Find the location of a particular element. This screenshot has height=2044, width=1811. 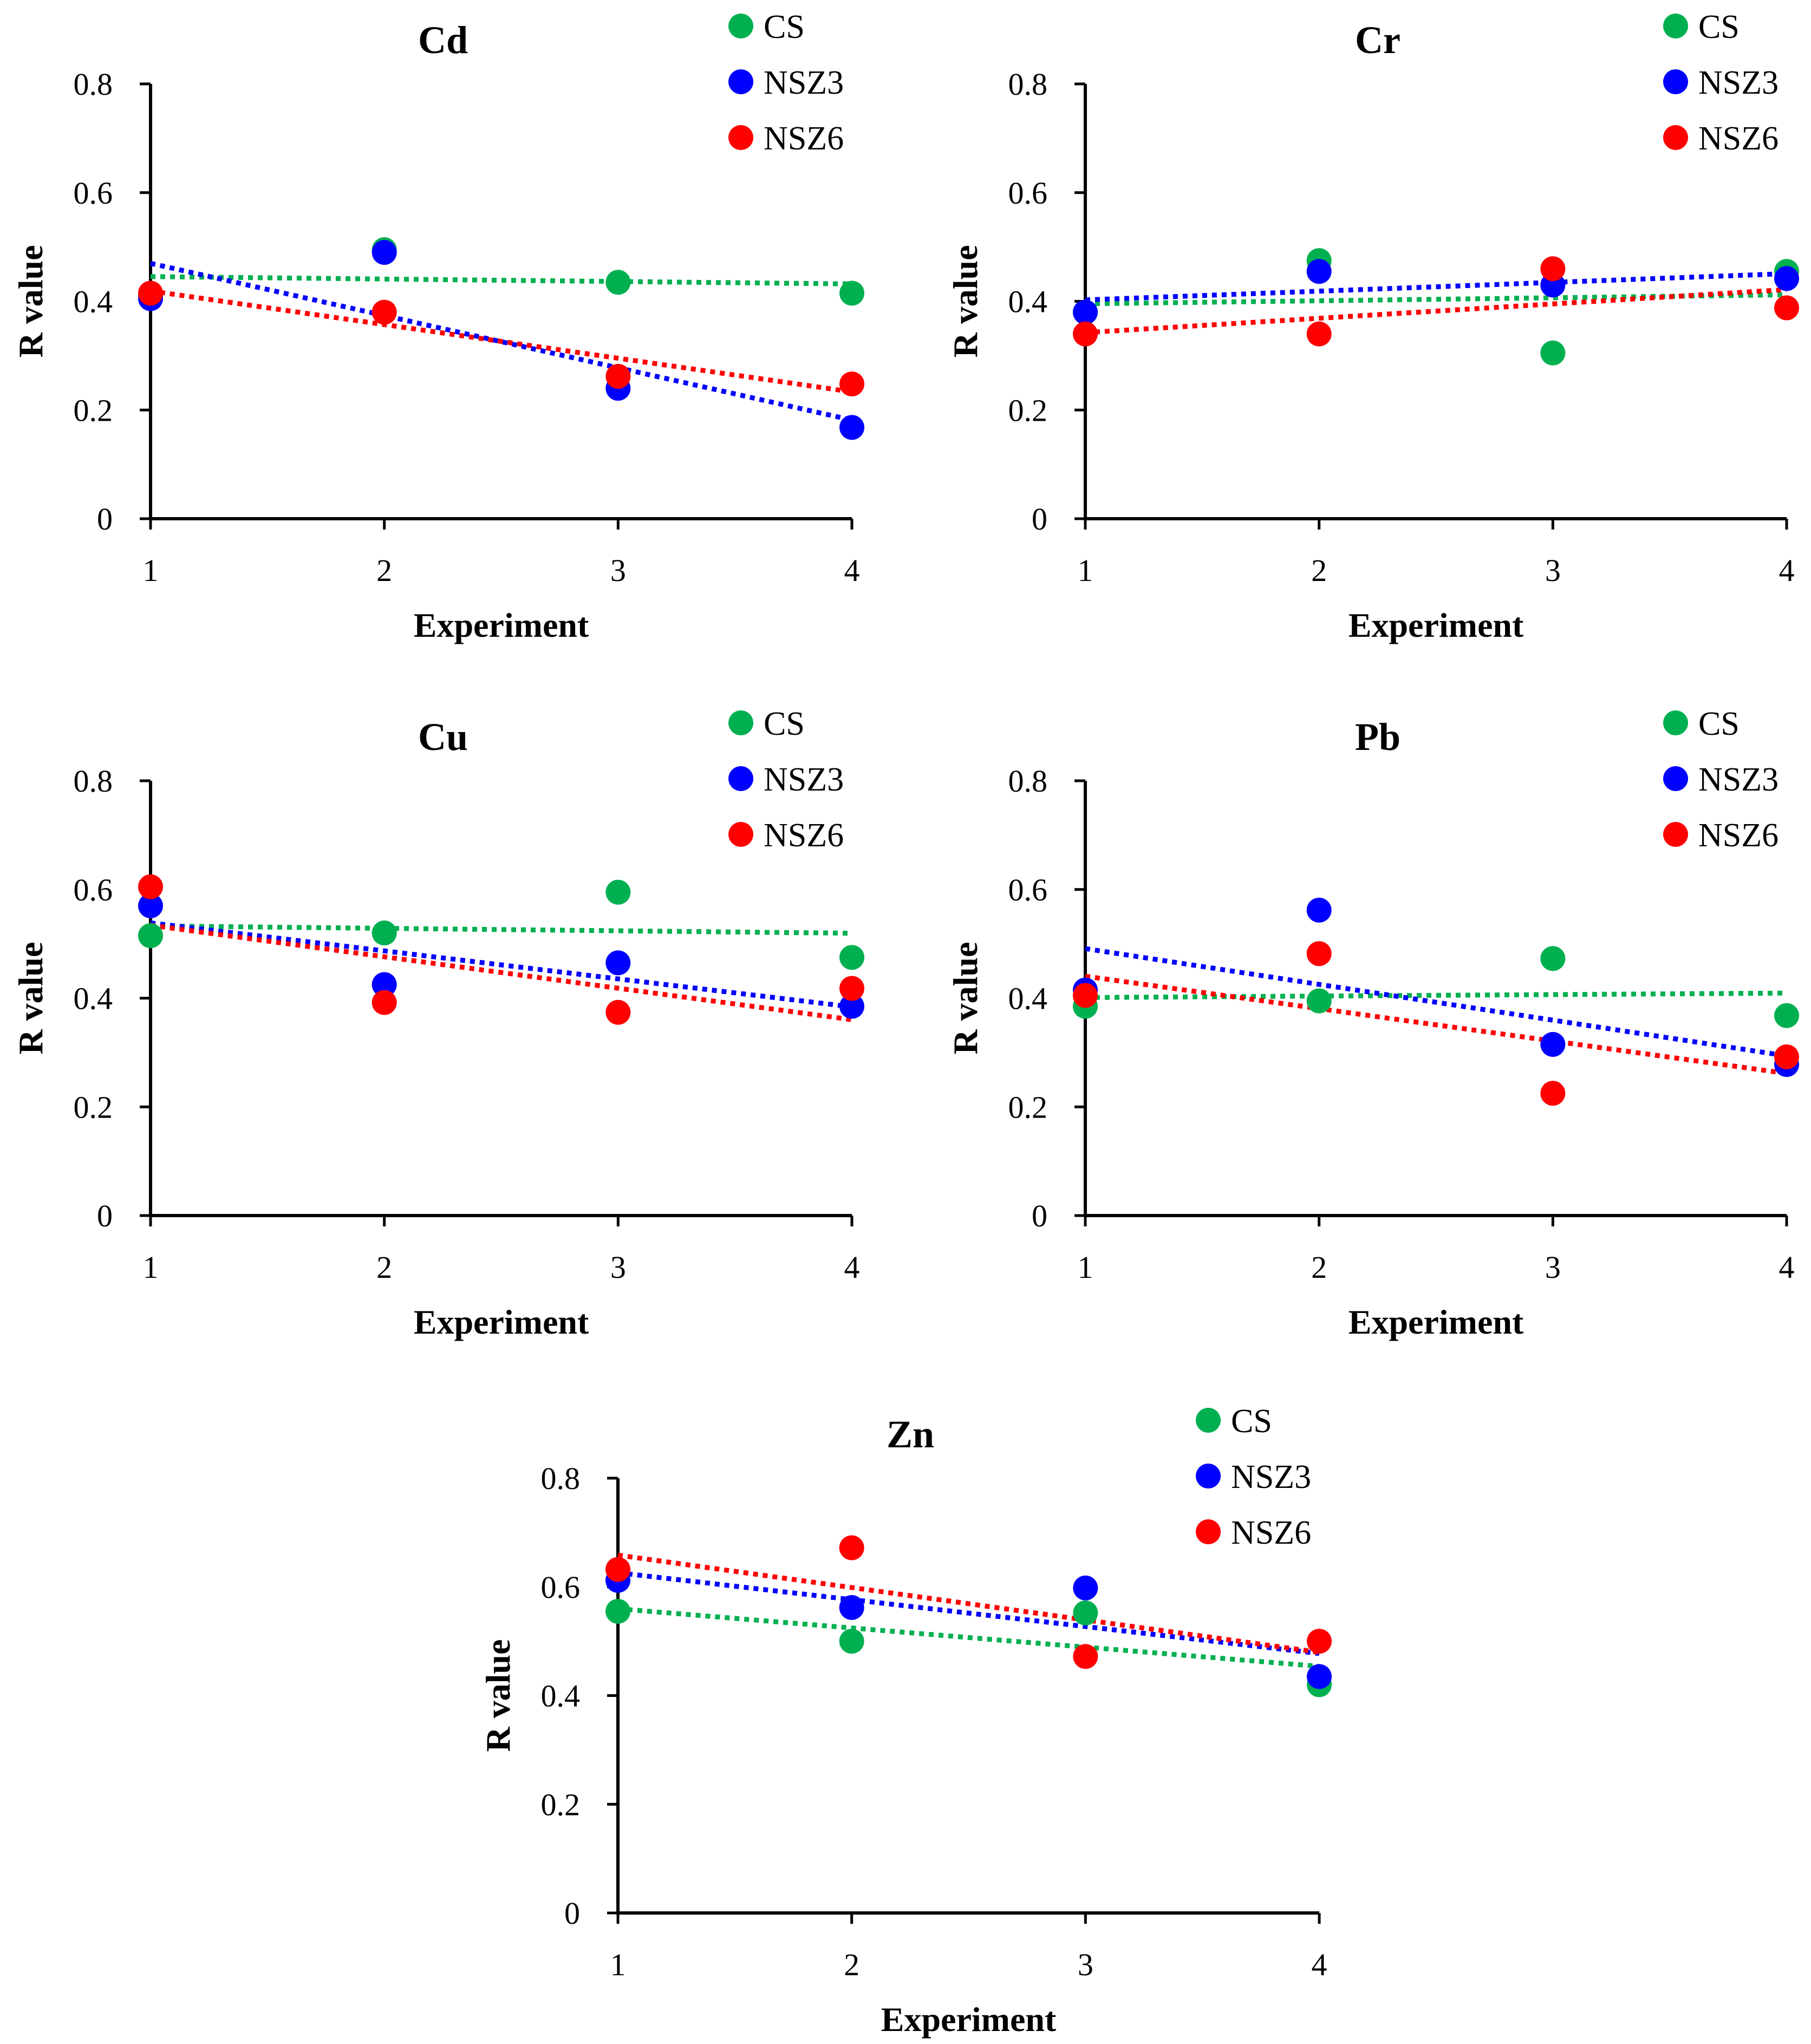

chart-title: Cu is located at coordinates (443, 737).